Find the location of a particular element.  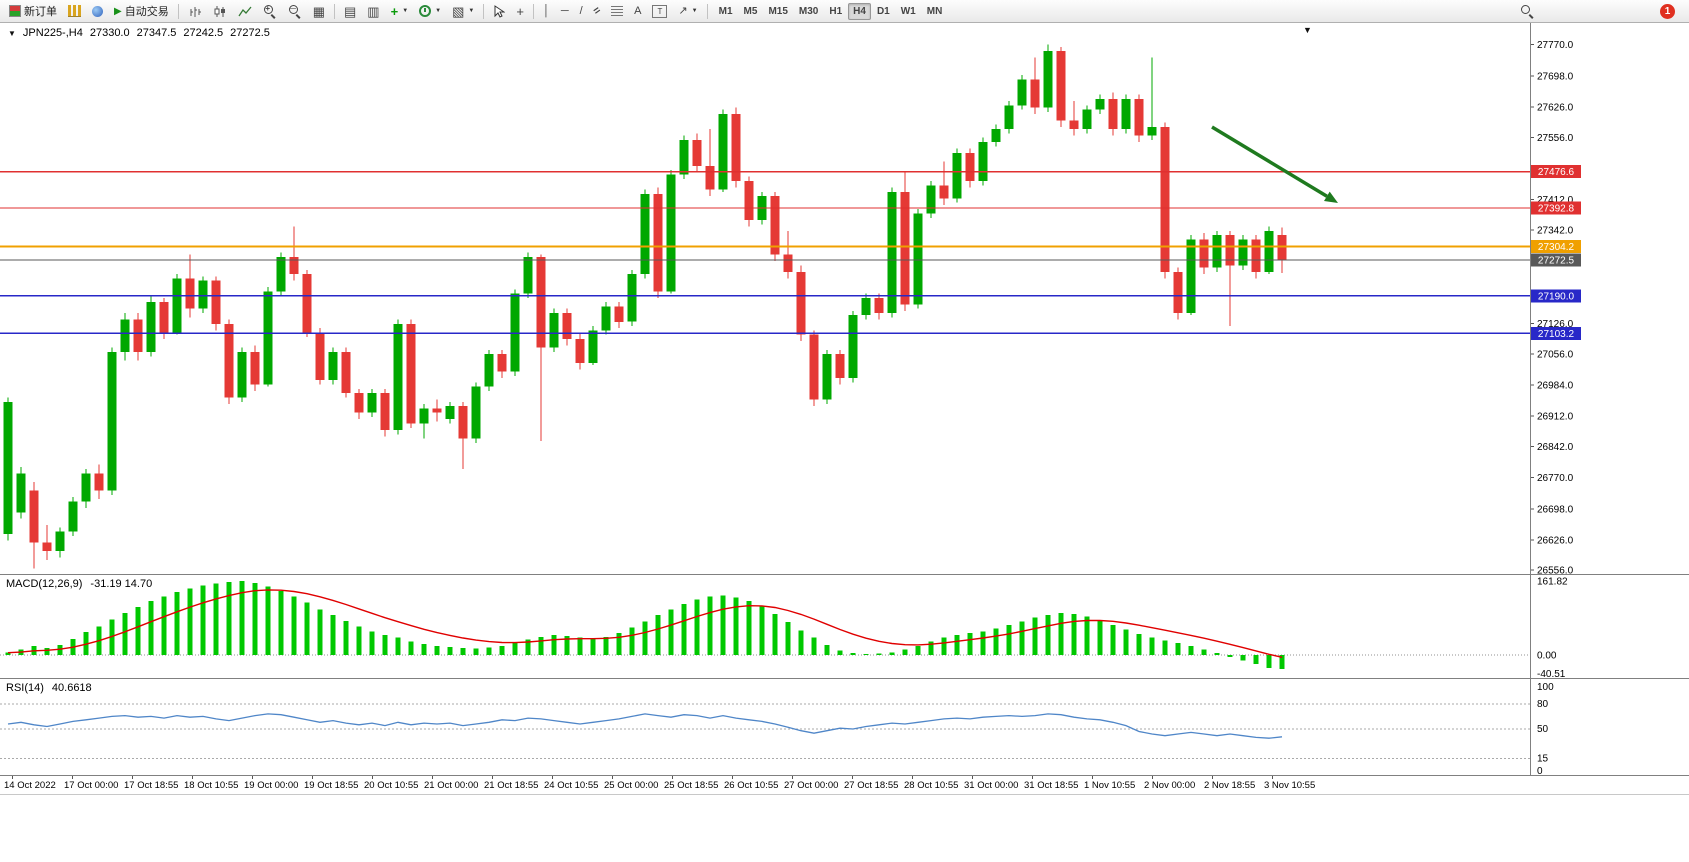

x-axis-label: 21 Oct 18:55 is located at coordinates (511, 785).